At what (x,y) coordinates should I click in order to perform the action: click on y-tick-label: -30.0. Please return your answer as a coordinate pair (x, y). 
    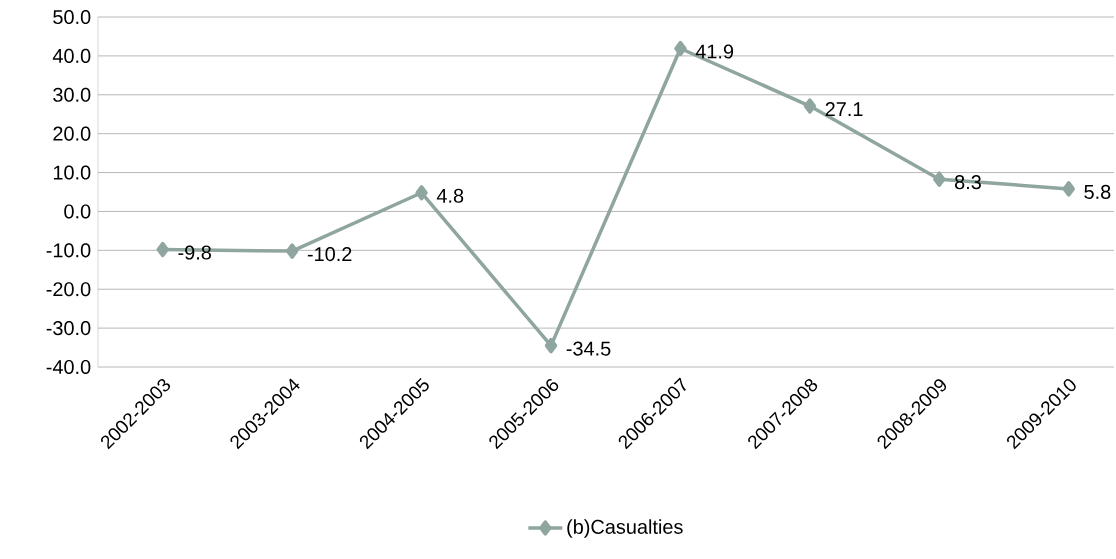
    Looking at the image, I should click on (68, 328).